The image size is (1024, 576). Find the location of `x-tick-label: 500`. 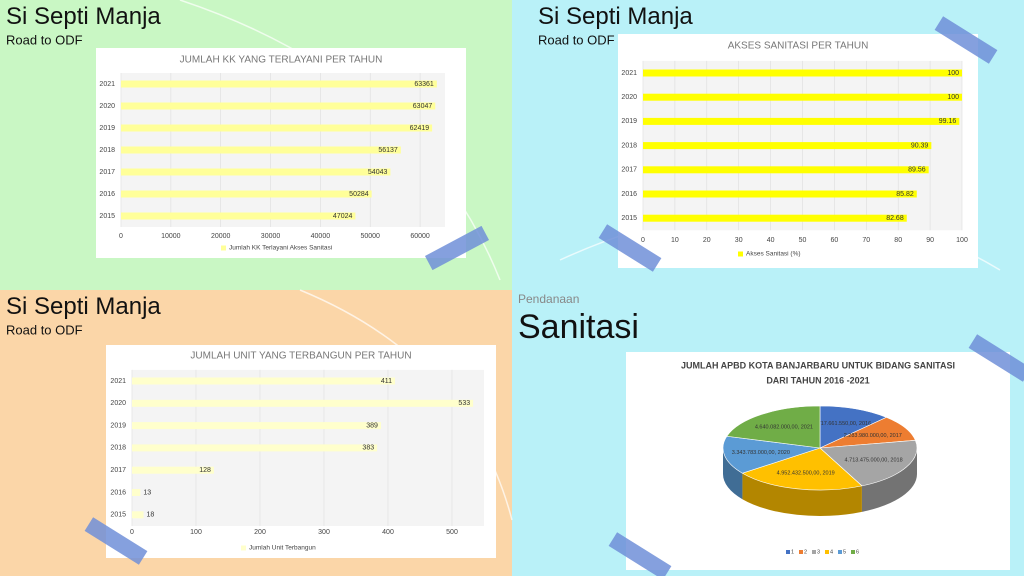

x-tick-label: 500 is located at coordinates (452, 532).